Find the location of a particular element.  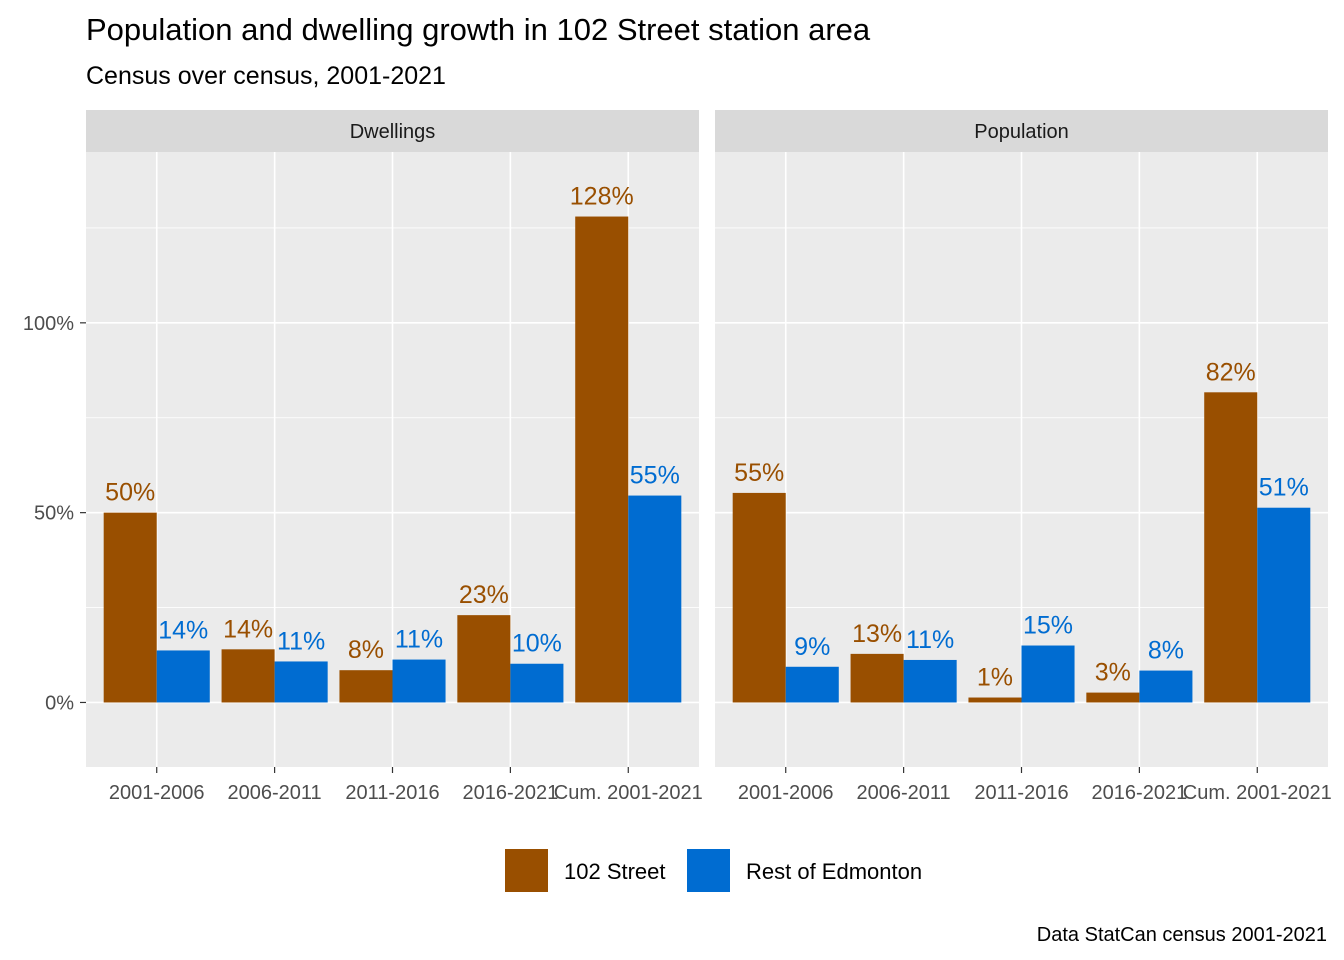

data-label-population-102-street-2006-2011: 13% is located at coordinates (877, 634).